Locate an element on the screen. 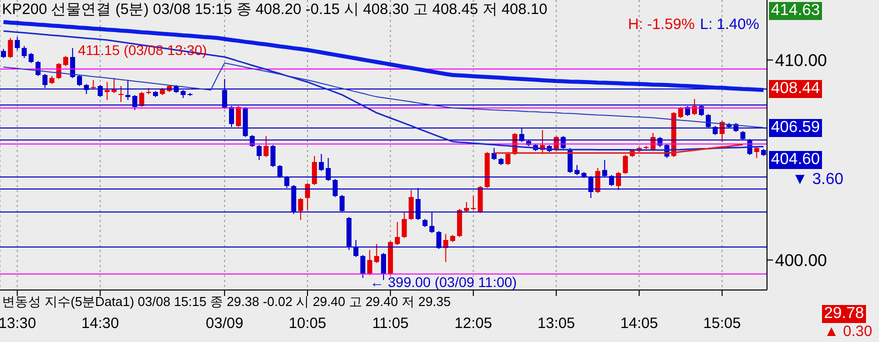 Image resolution: width=879 pixels, height=342 pixels. x-tick-label: 14:05 is located at coordinates (639, 323).